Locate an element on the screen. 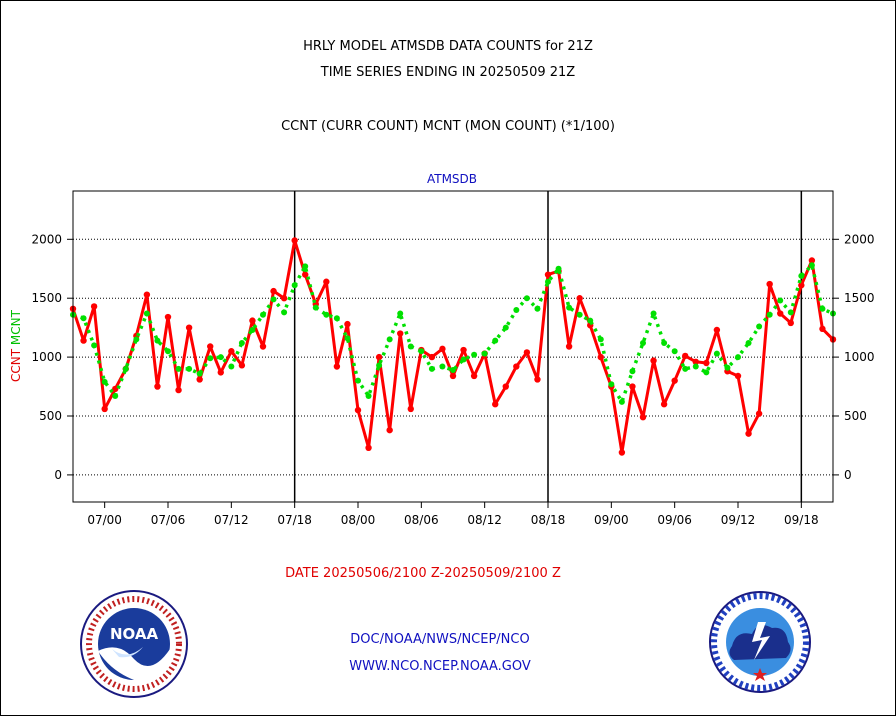 The image size is (896, 716). y-axis-label: CCNT MCNT is located at coordinates (16, 345).